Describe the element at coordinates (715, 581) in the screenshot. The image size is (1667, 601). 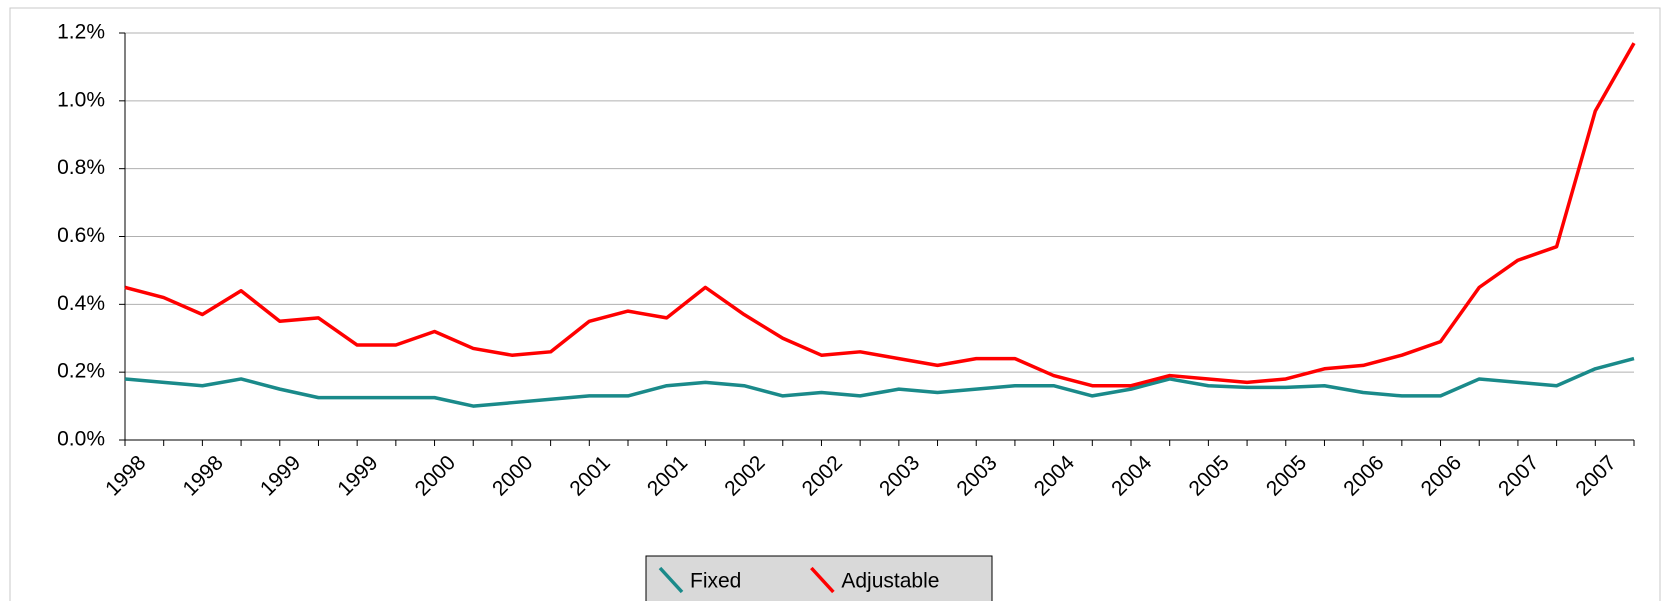
I see `legend-label: Fixed` at that location.